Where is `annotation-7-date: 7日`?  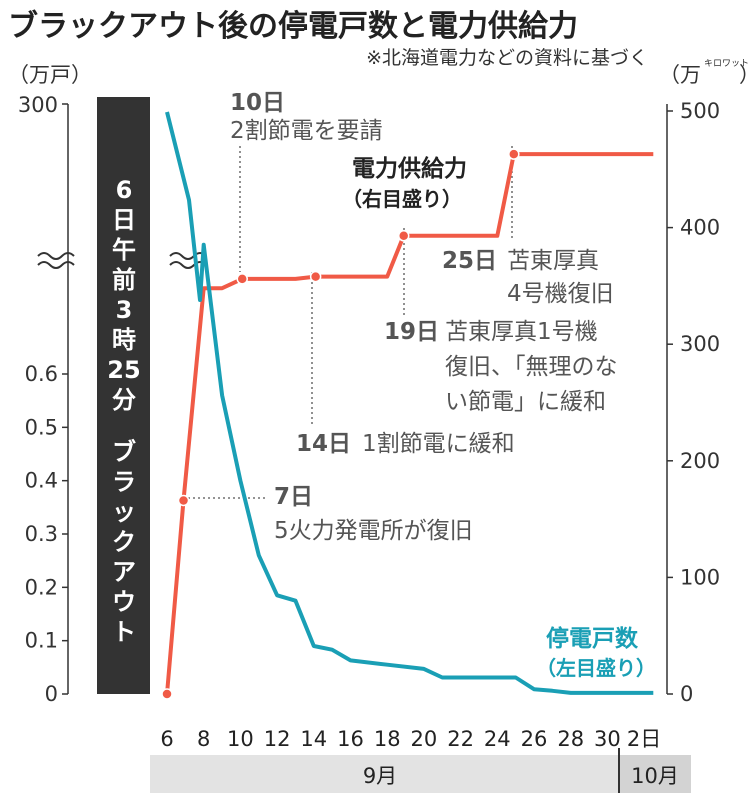
annotation-7-date: 7日 is located at coordinates (293, 497).